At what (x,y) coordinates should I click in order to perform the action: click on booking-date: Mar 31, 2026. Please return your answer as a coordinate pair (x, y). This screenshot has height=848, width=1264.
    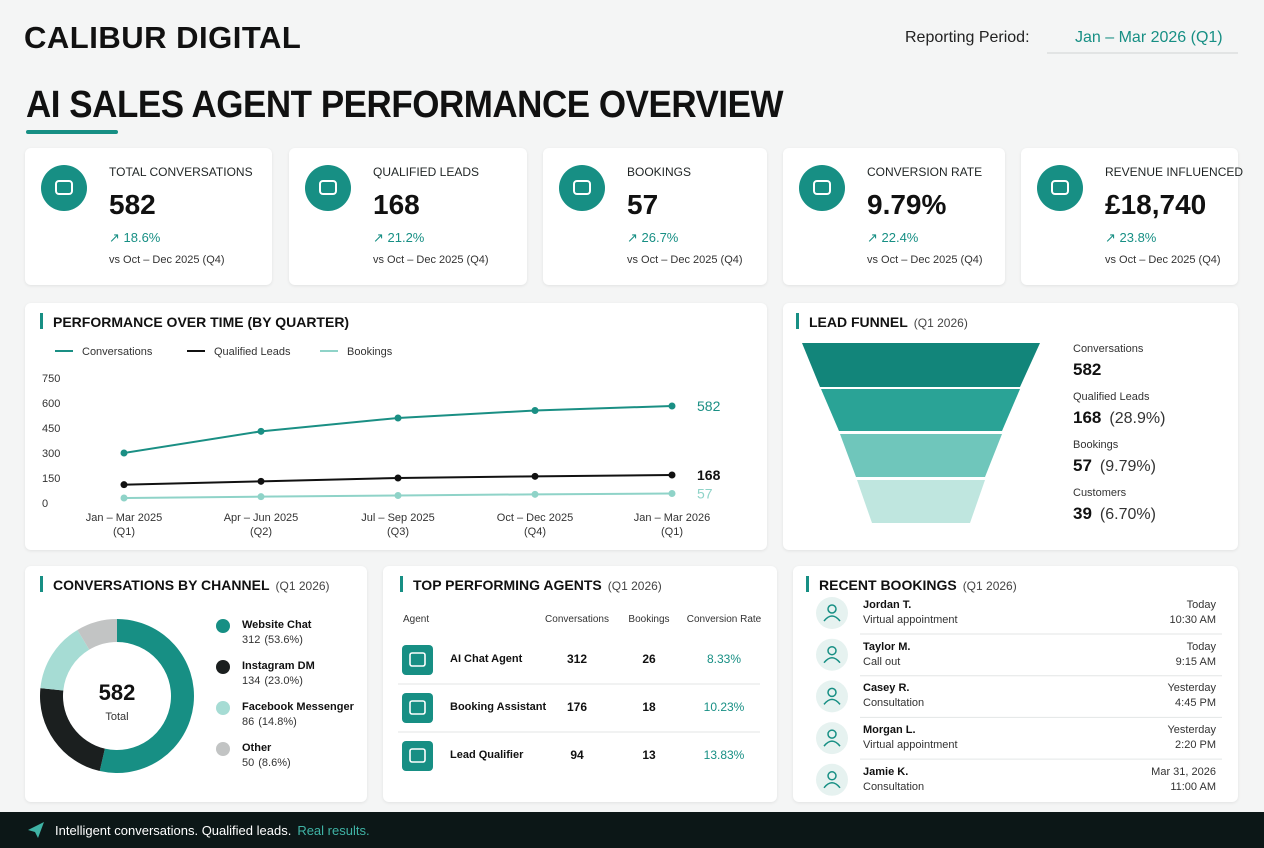
    Looking at the image, I should click on (1183, 771).